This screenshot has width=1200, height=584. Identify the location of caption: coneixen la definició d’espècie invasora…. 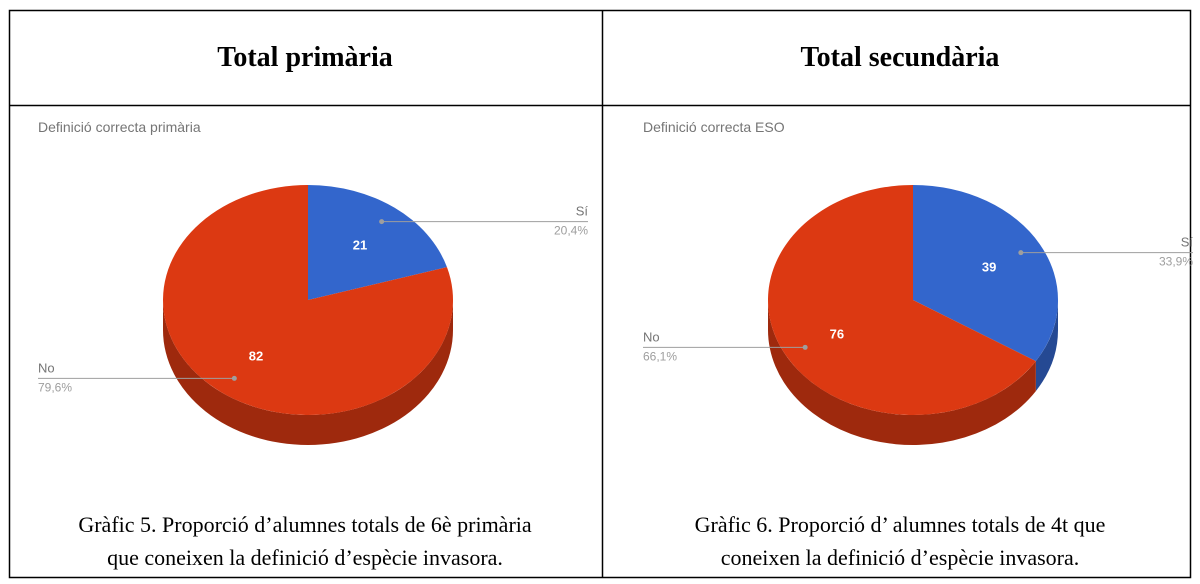
(900, 557).